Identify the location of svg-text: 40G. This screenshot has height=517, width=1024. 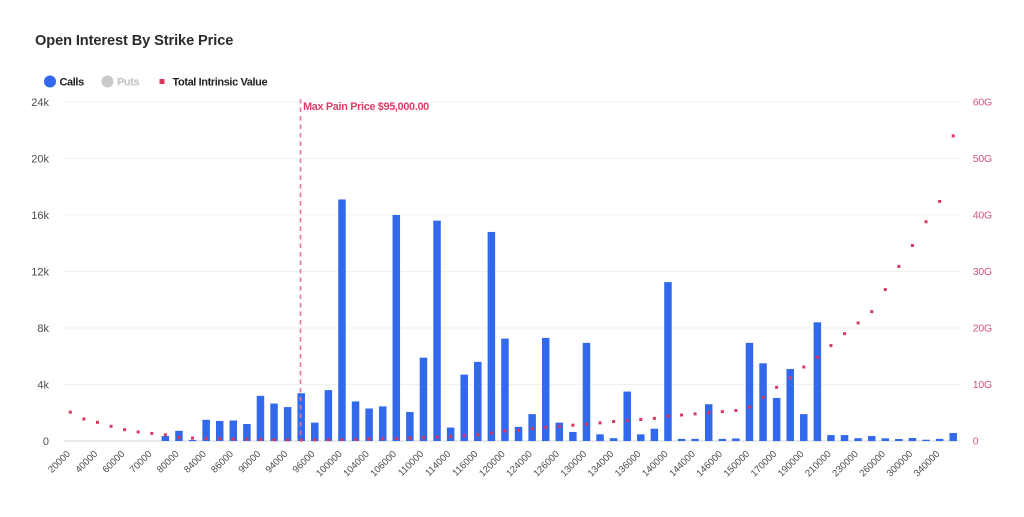
(982, 216).